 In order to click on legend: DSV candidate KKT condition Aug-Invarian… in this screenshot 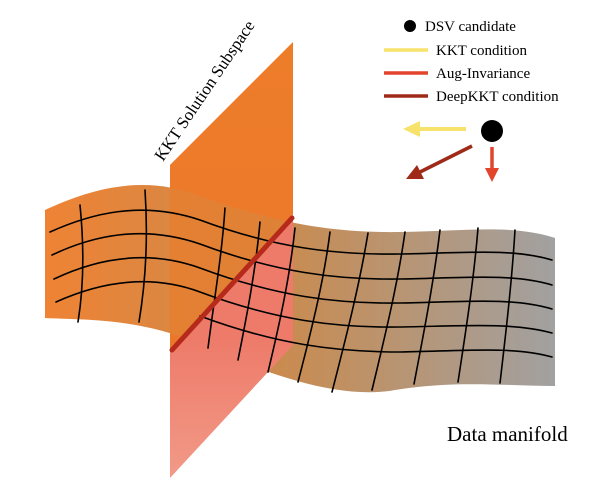, I will do `click(471, 62)`.